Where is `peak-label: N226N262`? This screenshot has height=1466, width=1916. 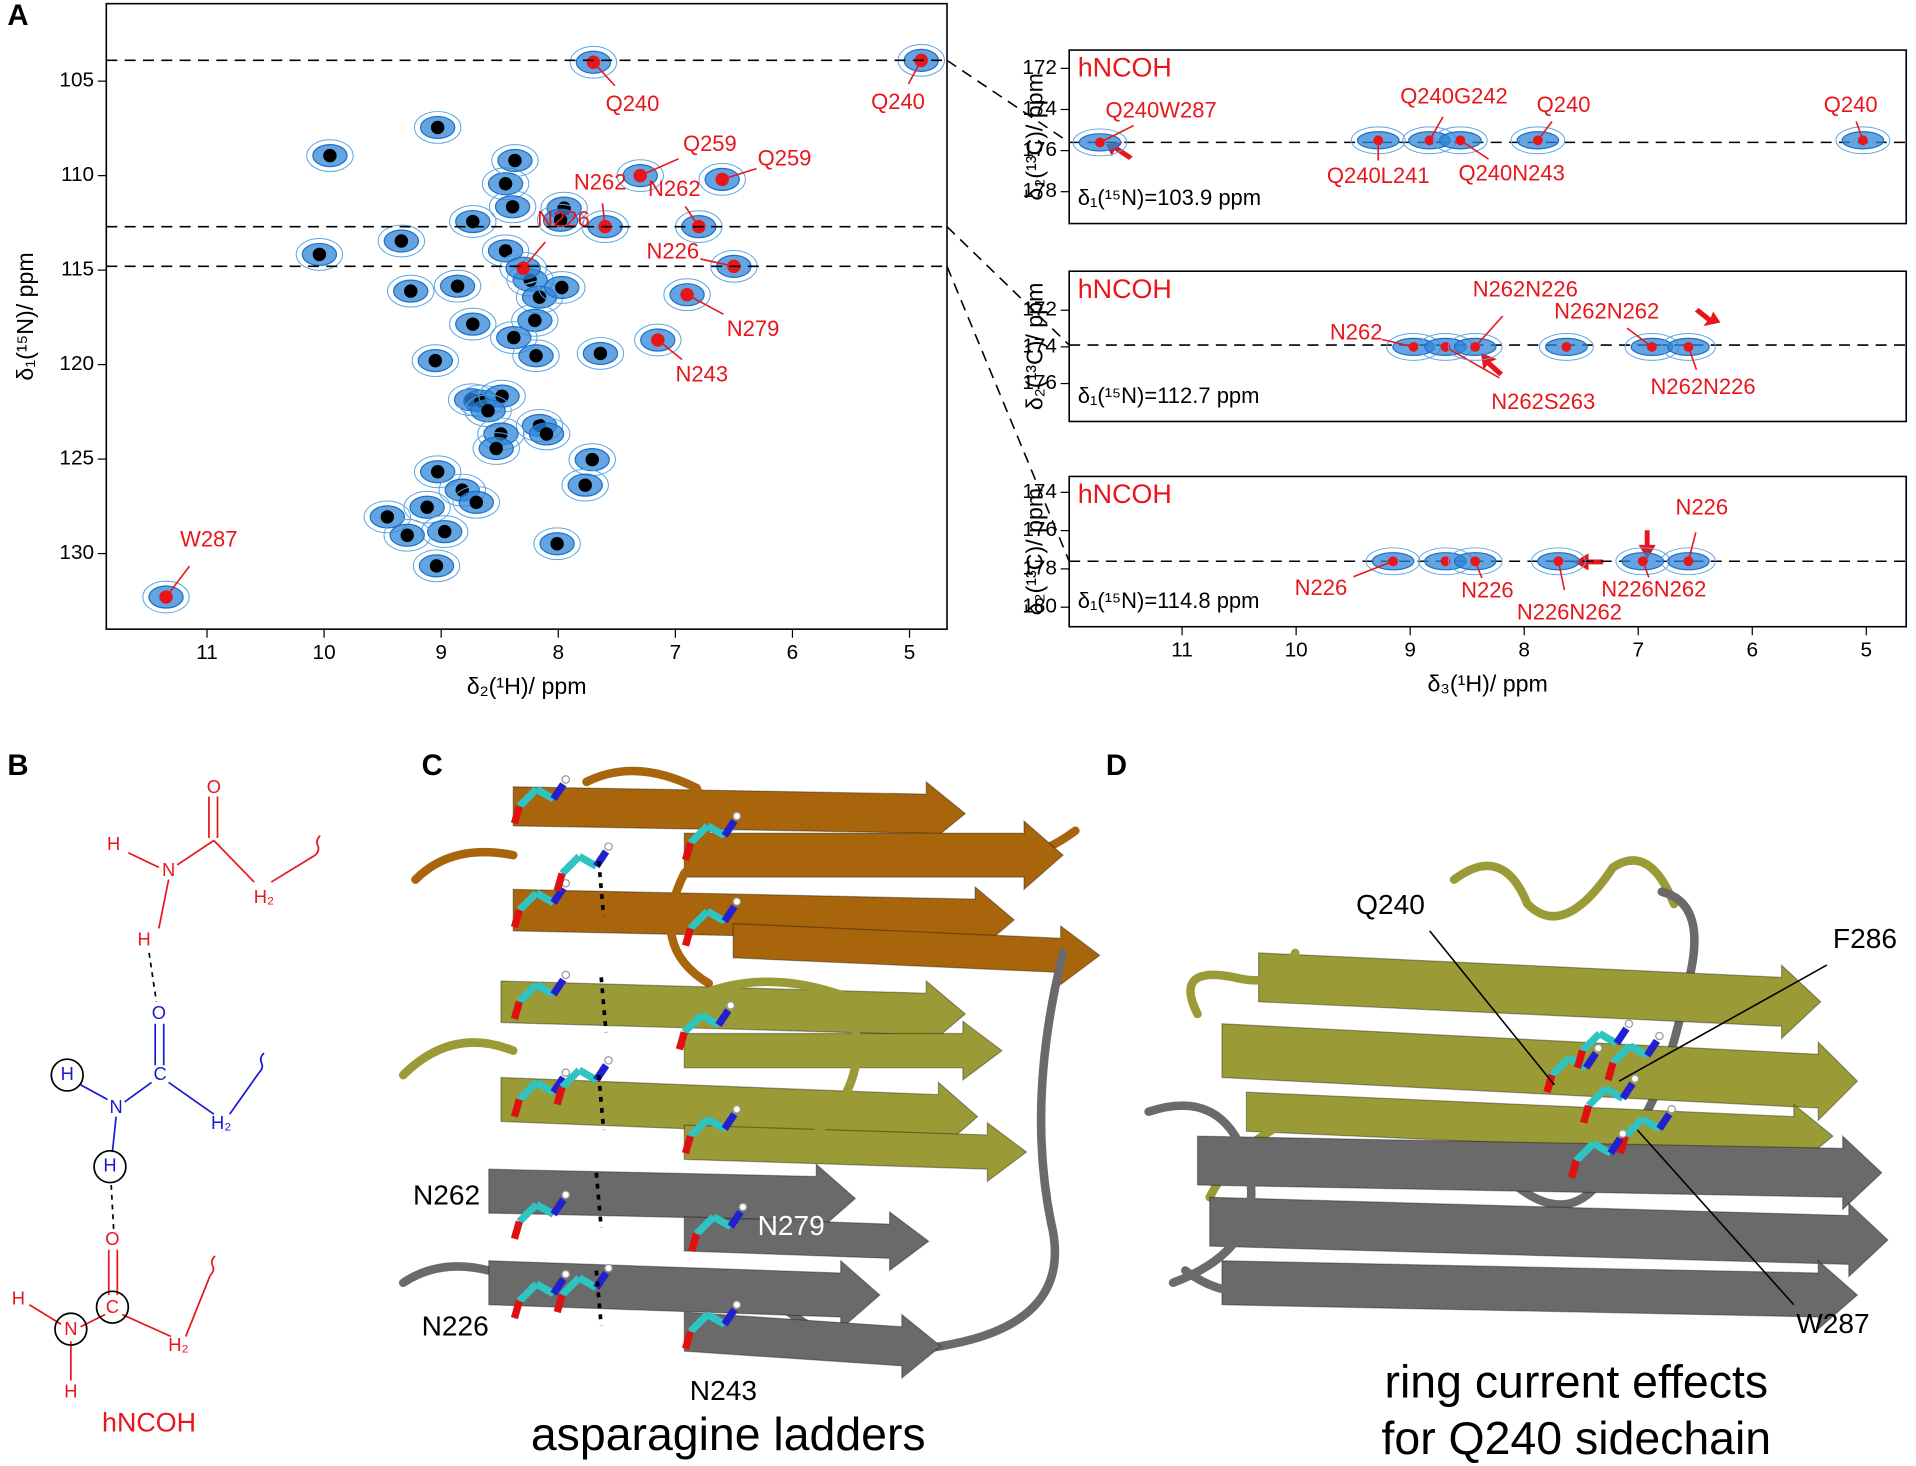 peak-label: N226N262 is located at coordinates (1569, 612).